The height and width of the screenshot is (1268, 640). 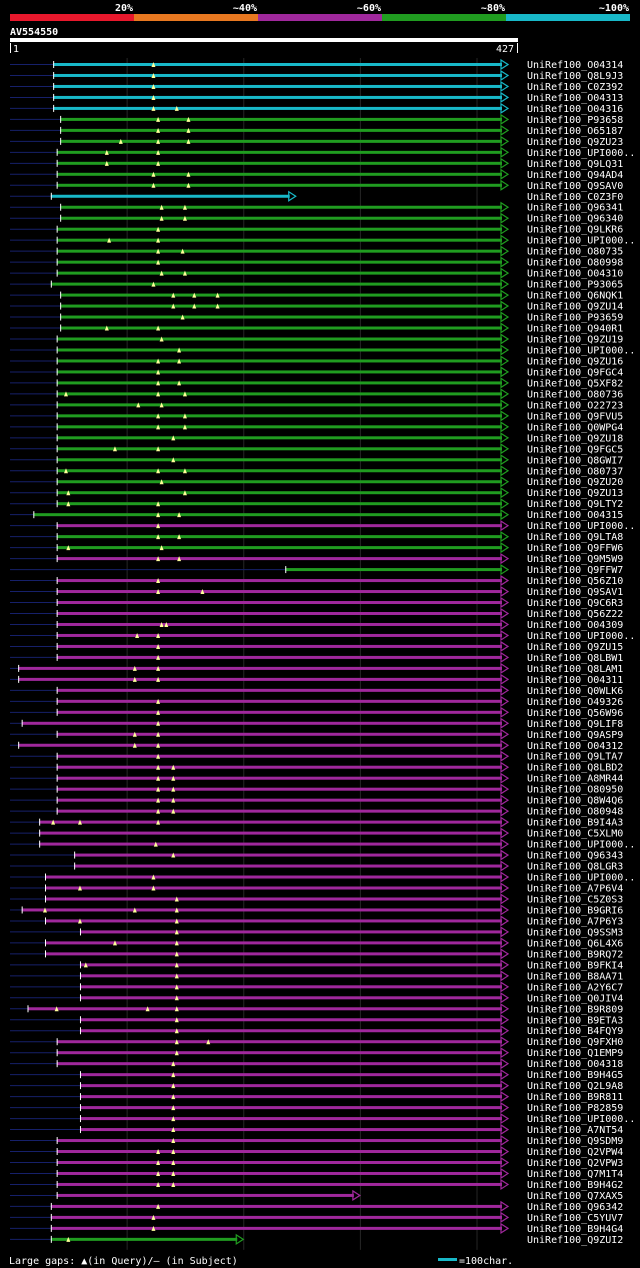 I want to click on hit-label: UniRef100_Q9LTA8, so click(x=575, y=537).